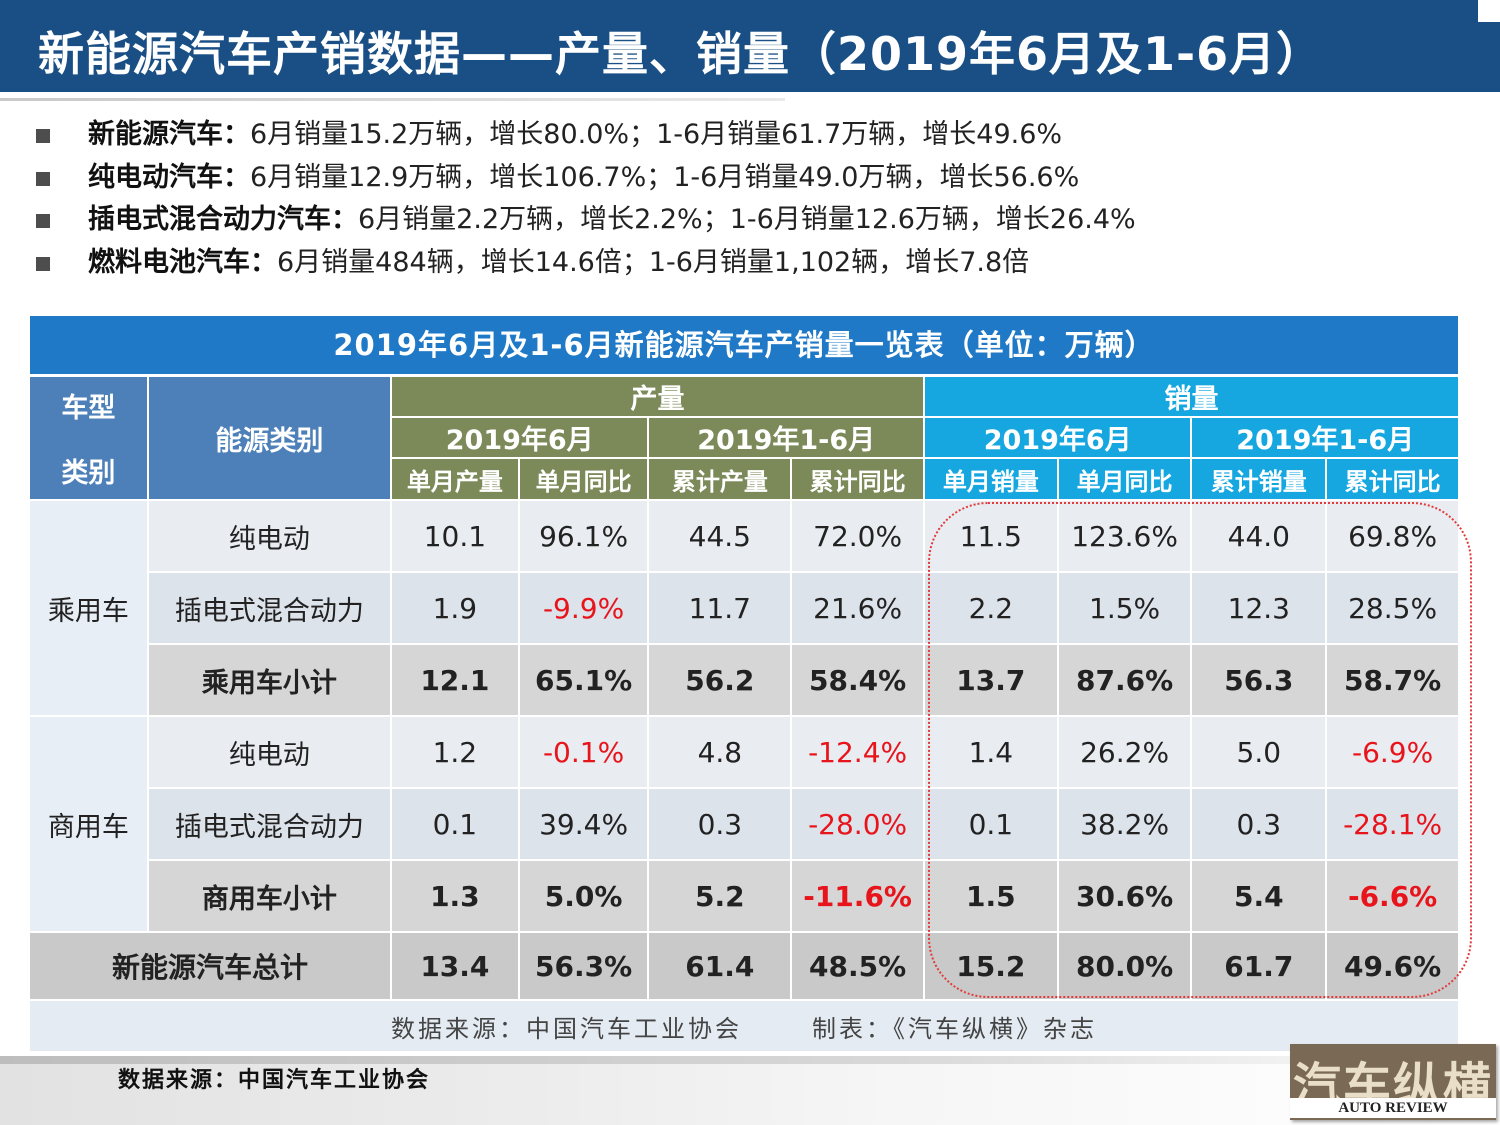 The width and height of the screenshot is (1500, 1125). What do you see at coordinates (1392, 965) in the screenshot?
I see `value-cell: 49.6%` at bounding box center [1392, 965].